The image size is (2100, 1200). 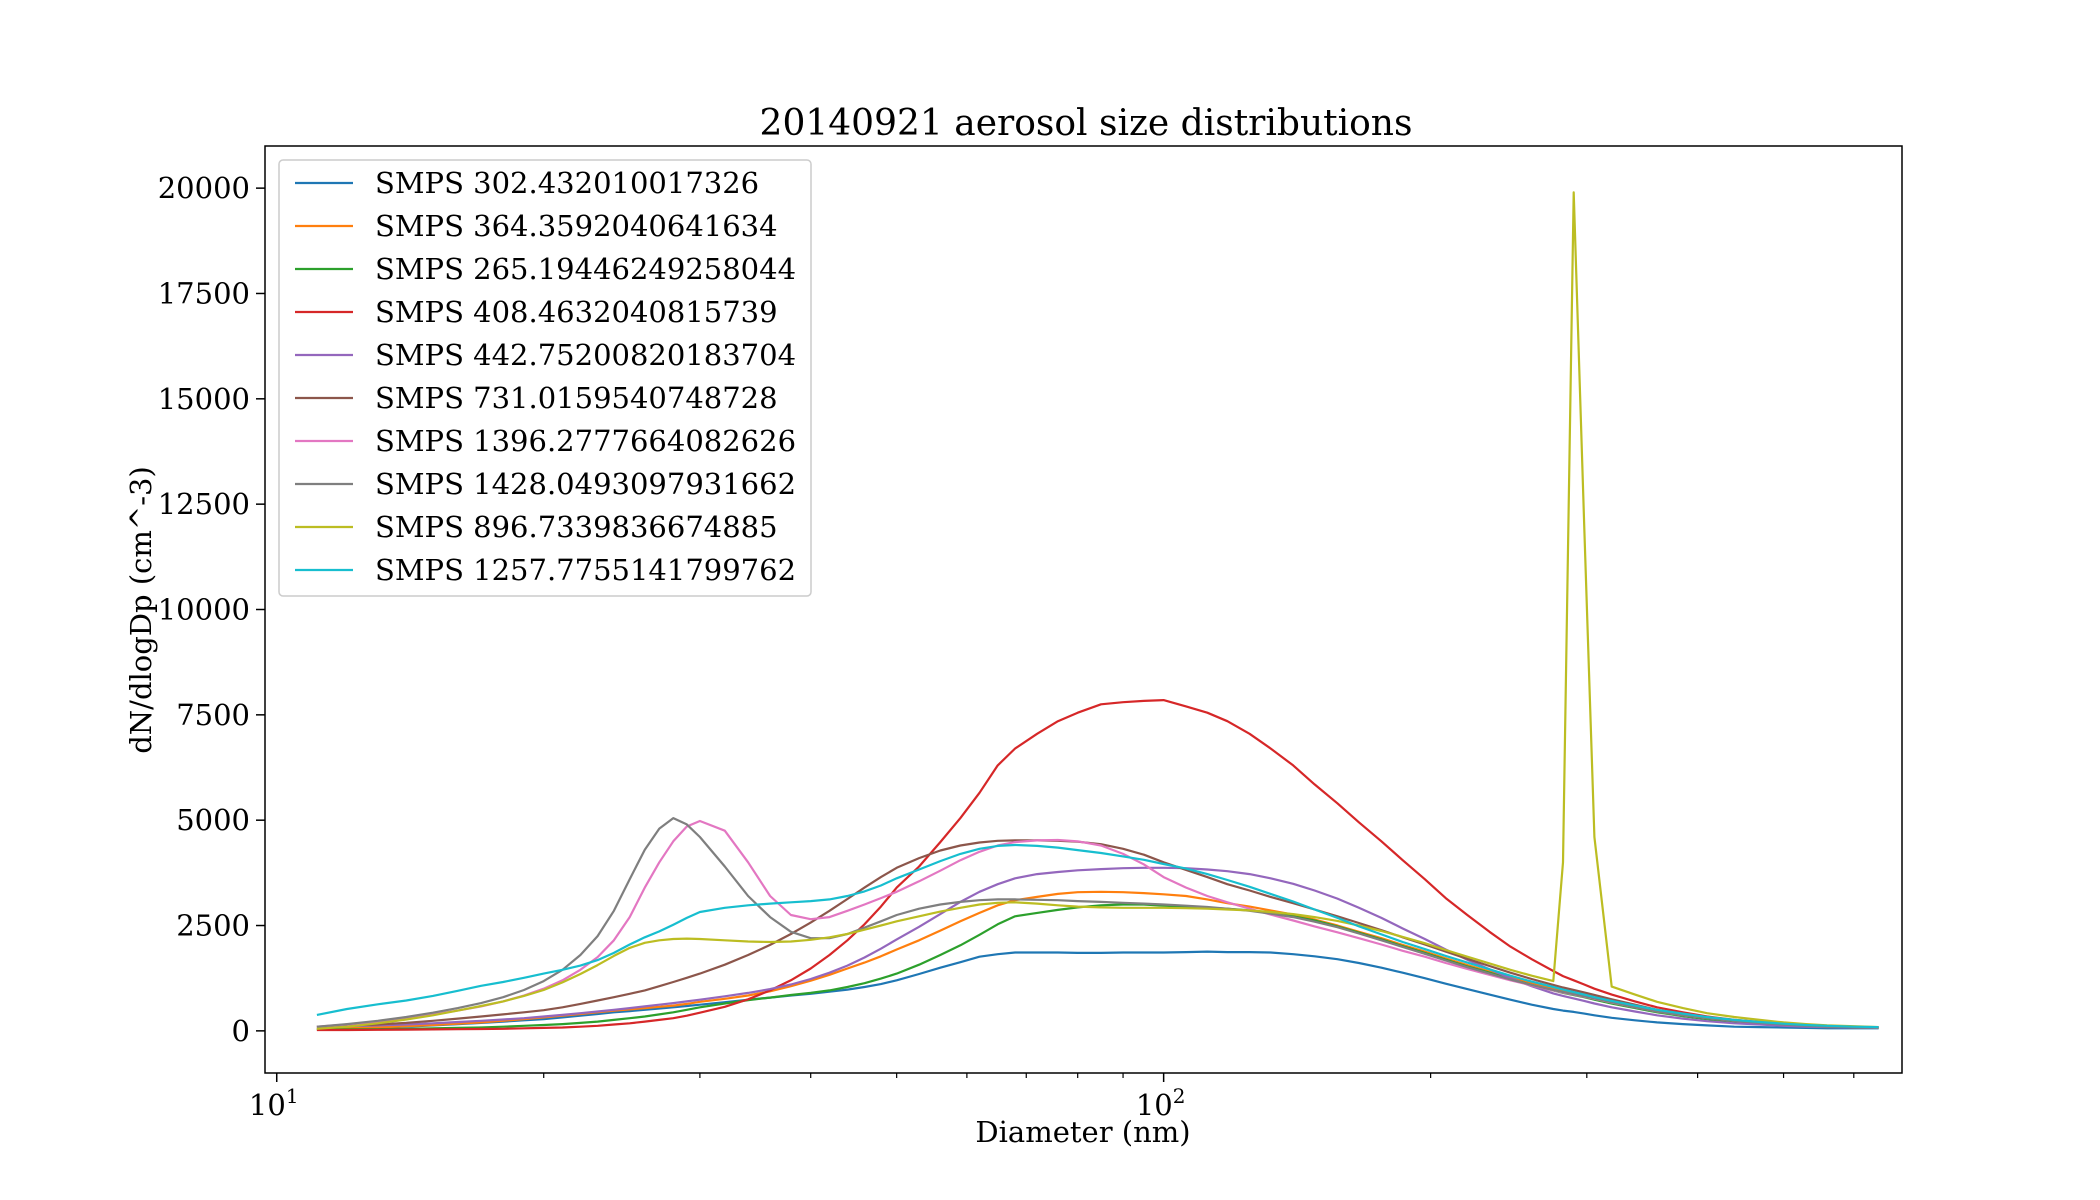 What do you see at coordinates (204, 399) in the screenshot?
I see `y-tick-label: 15000` at bounding box center [204, 399].